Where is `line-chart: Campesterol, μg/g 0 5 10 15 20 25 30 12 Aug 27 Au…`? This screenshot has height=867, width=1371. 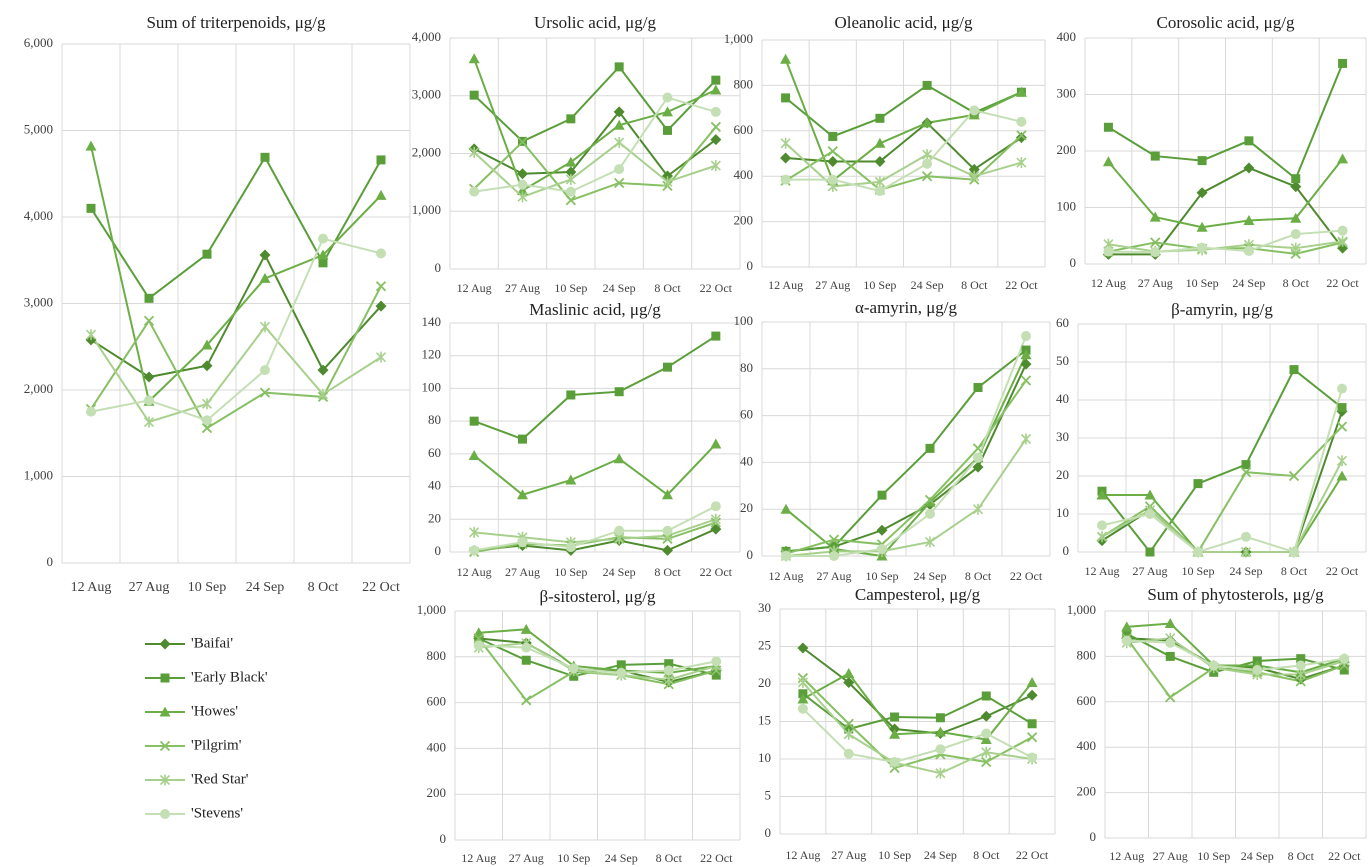 line-chart: Campesterol, μg/g 0 5 10 15 20 25 30 12 Aug 27 Au… is located at coordinates (907, 723).